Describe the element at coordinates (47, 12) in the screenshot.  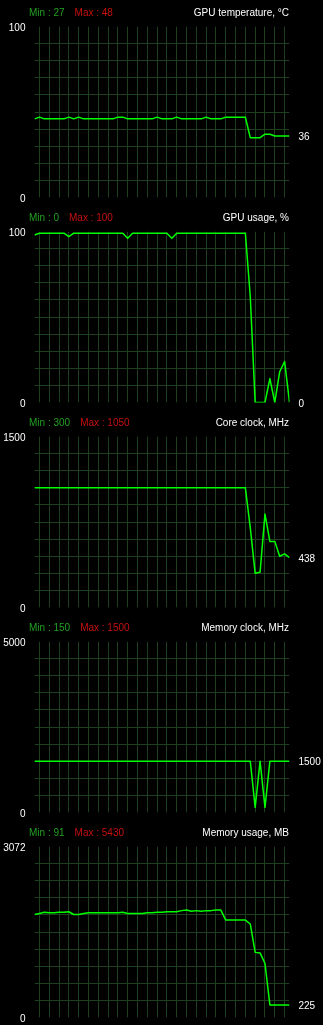
I see `text: Min : 27` at that location.